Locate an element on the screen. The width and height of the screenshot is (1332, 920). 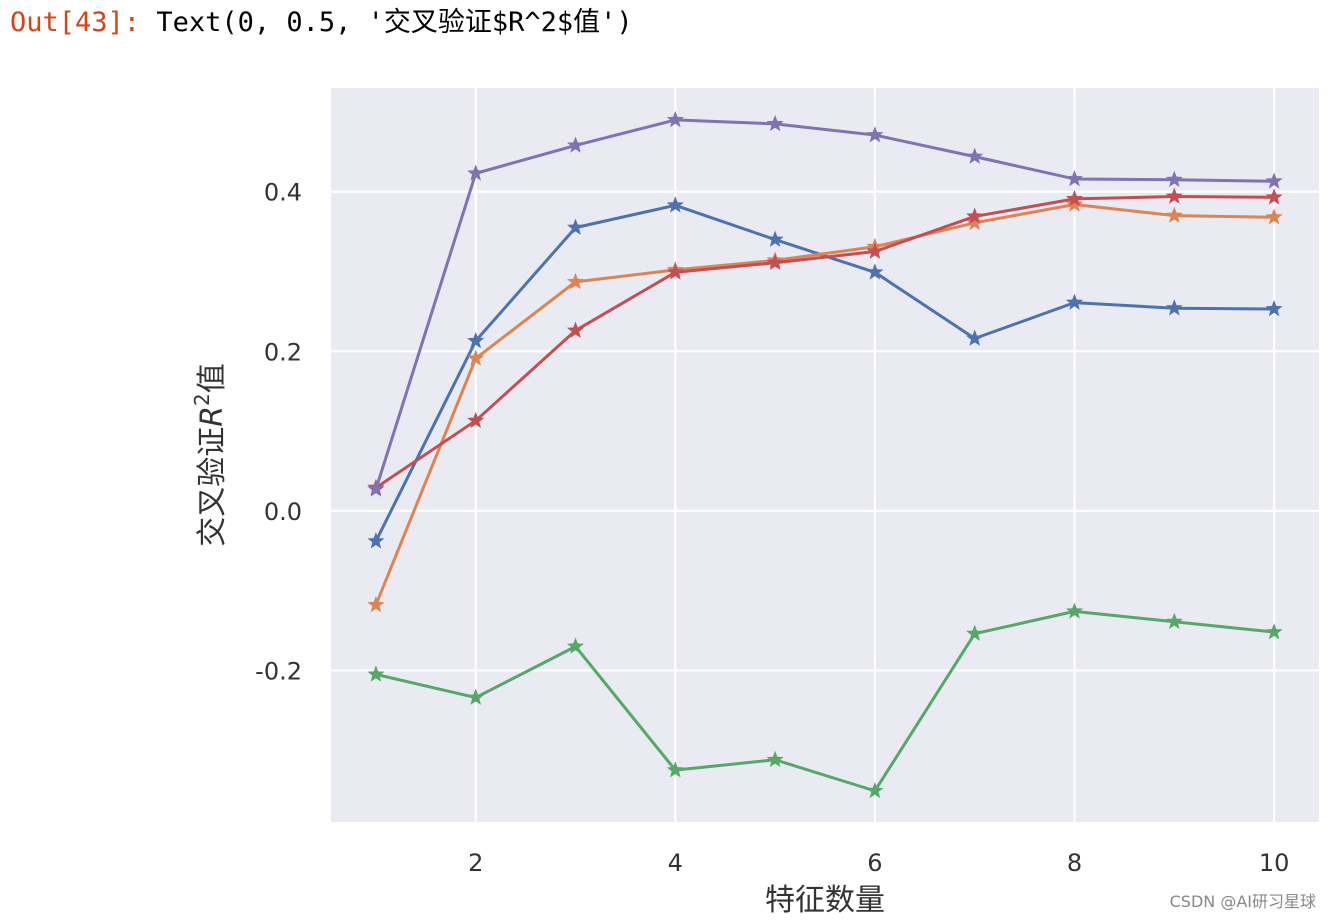
x-axis-label: 特征数量 is located at coordinates (825, 900).